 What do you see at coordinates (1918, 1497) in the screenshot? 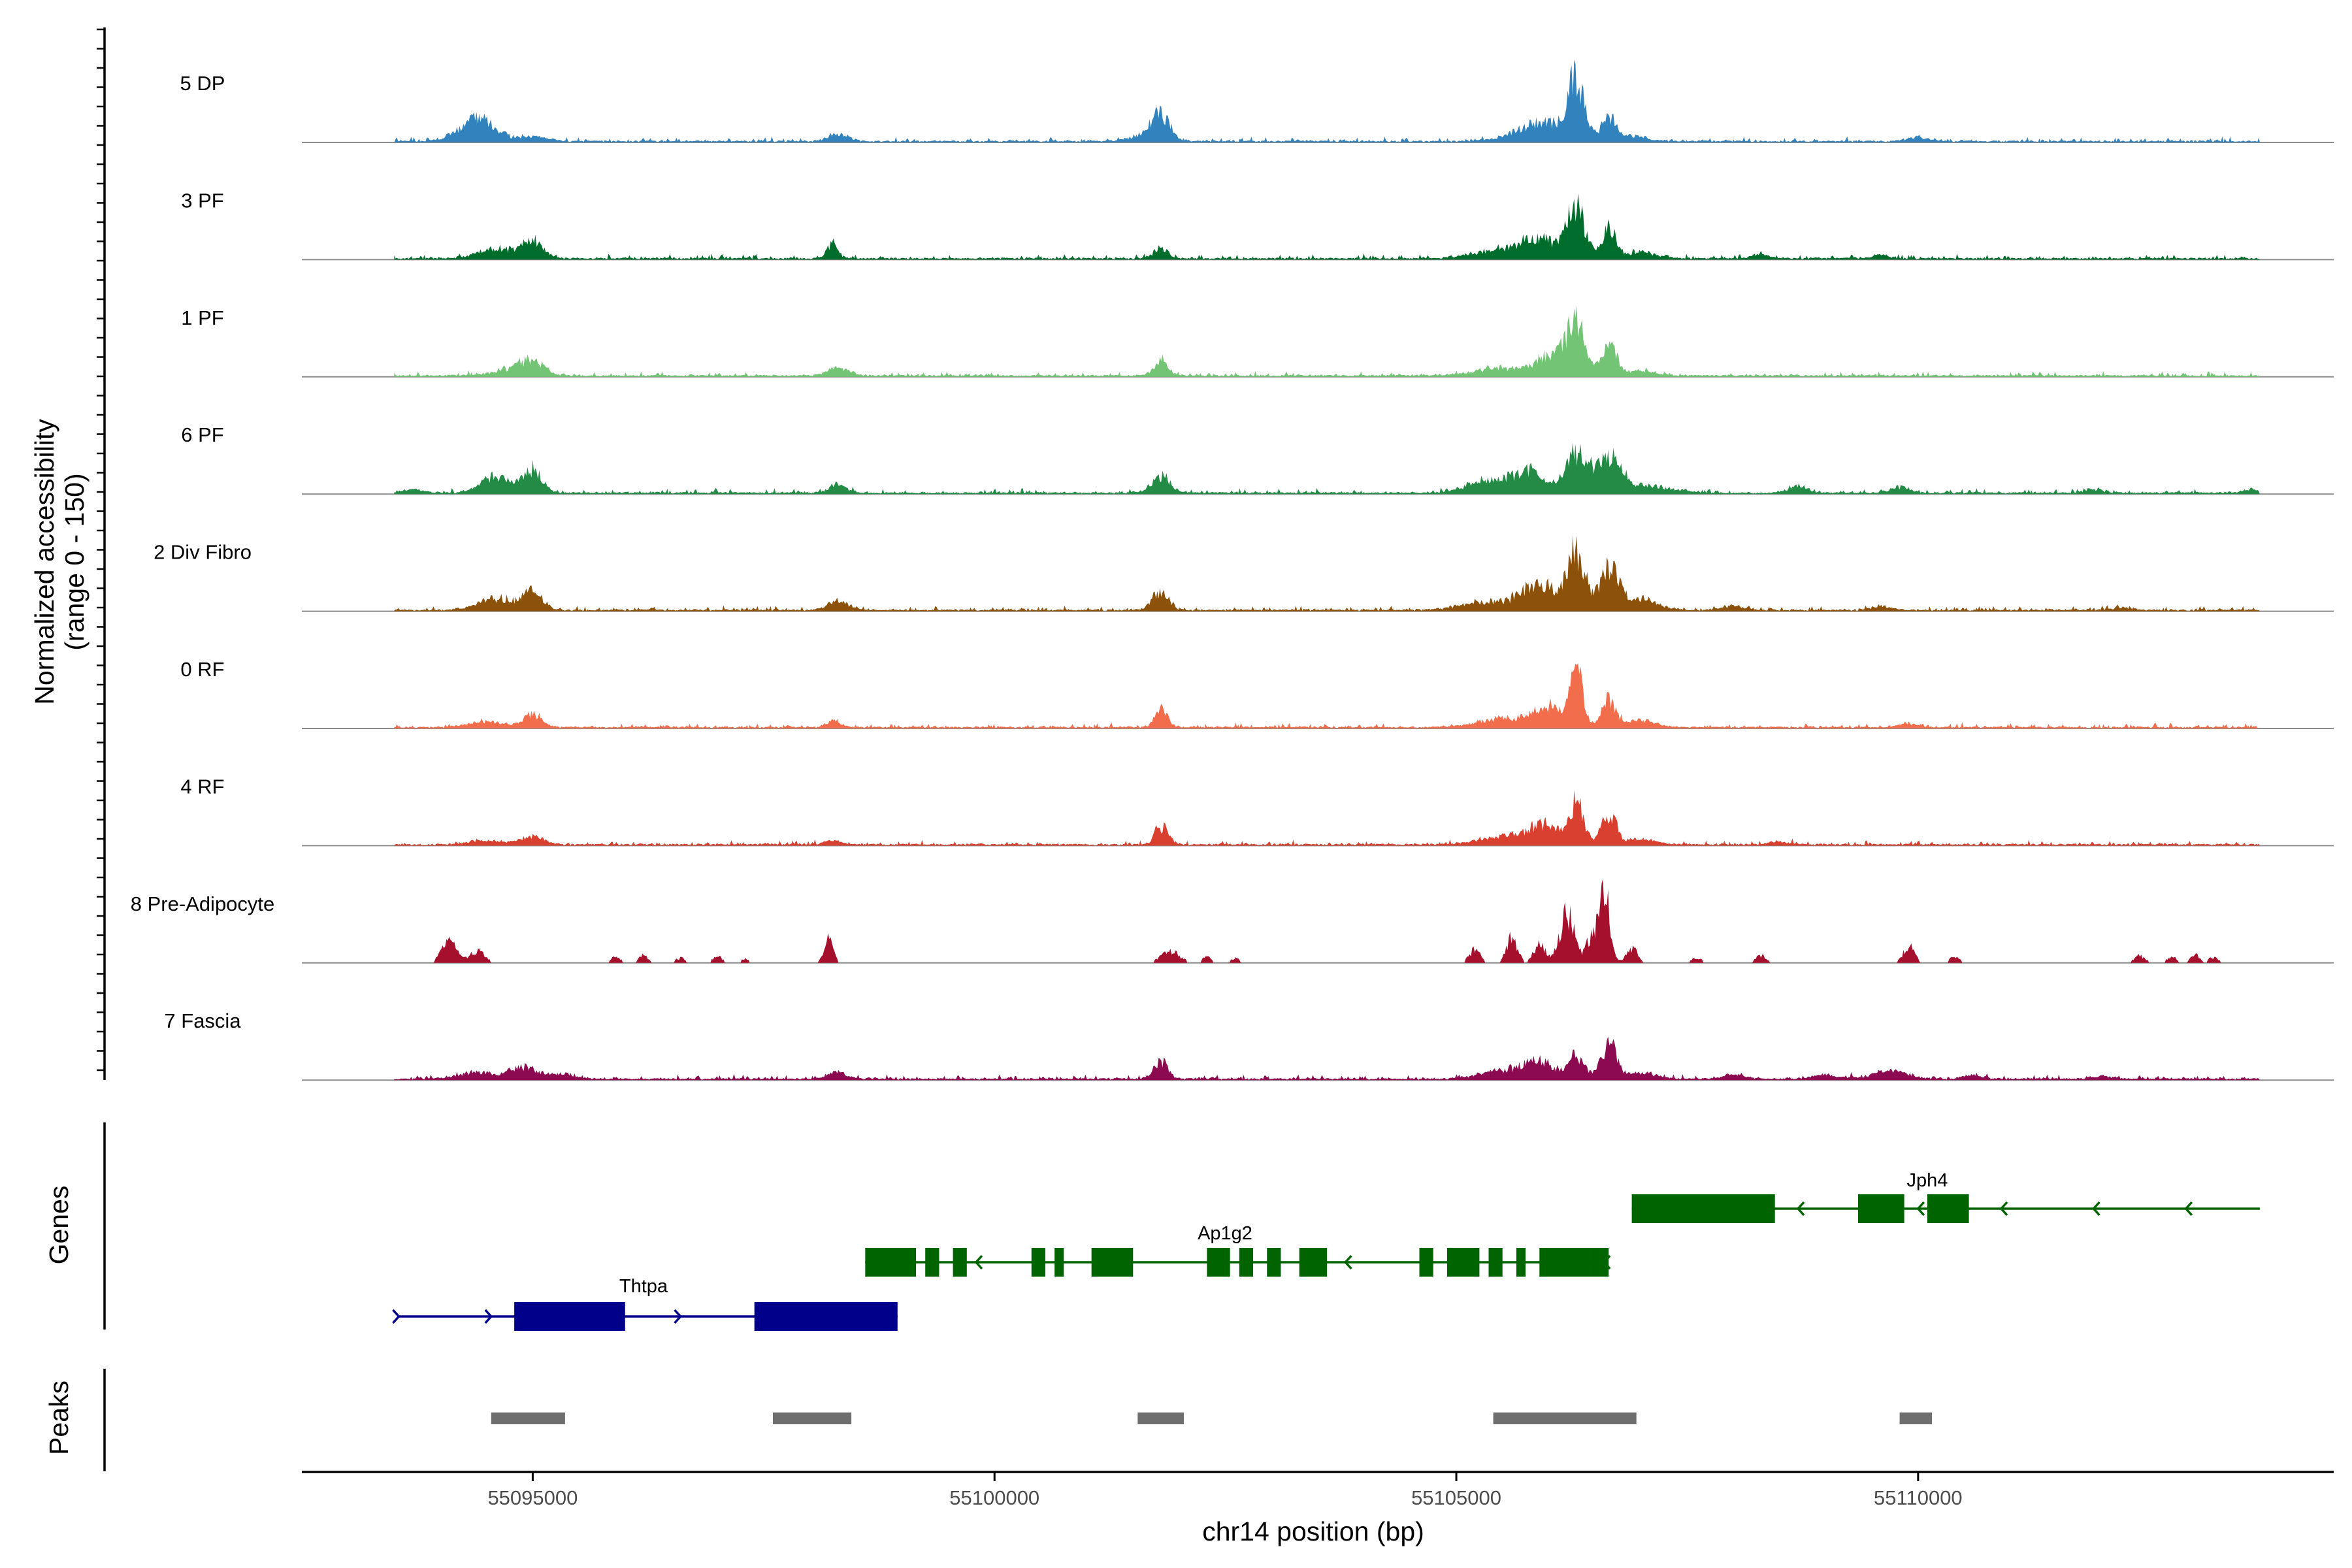
I see `x-tick-label: 55110000` at bounding box center [1918, 1497].